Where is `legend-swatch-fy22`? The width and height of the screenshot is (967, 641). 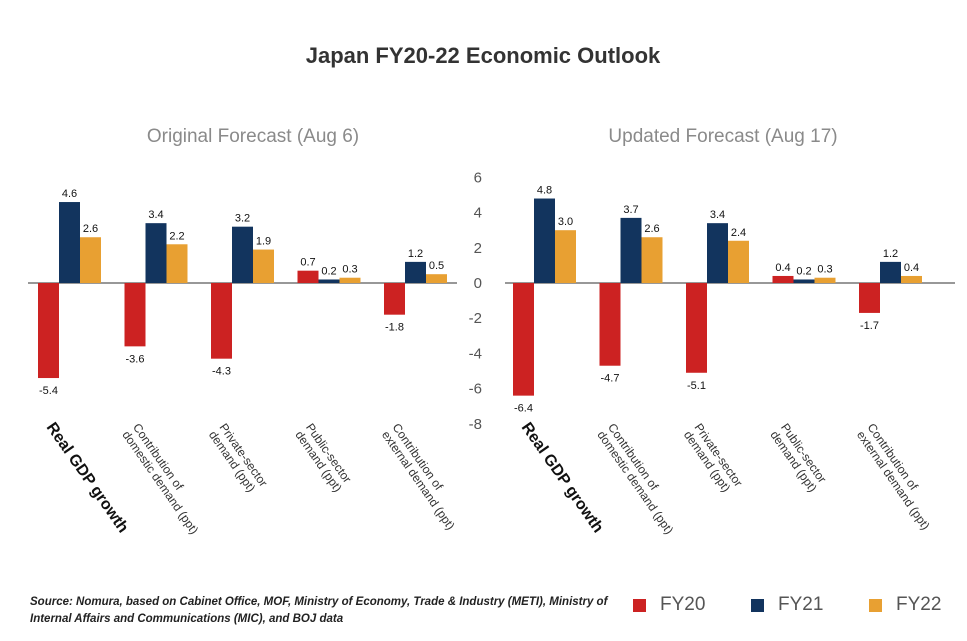 legend-swatch-fy22 is located at coordinates (875, 605).